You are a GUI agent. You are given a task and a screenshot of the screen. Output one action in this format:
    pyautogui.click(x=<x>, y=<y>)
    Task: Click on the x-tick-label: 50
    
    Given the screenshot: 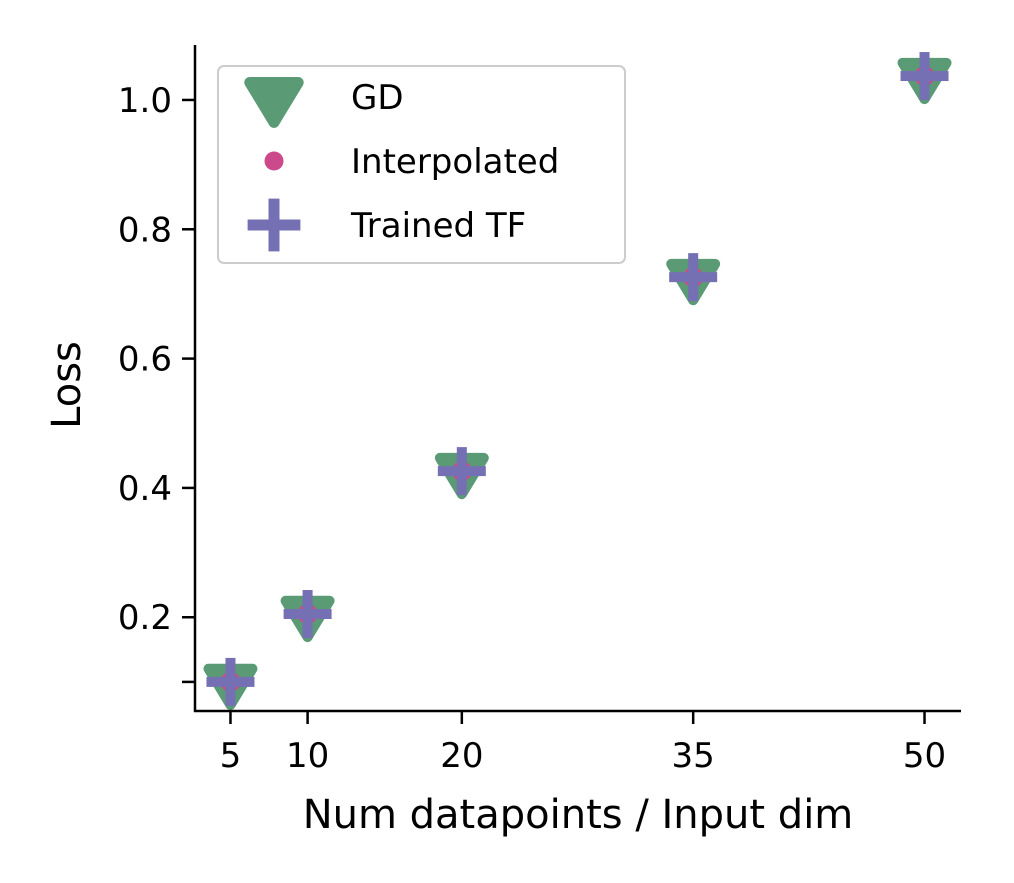 What is the action you would take?
    pyautogui.click(x=924, y=756)
    